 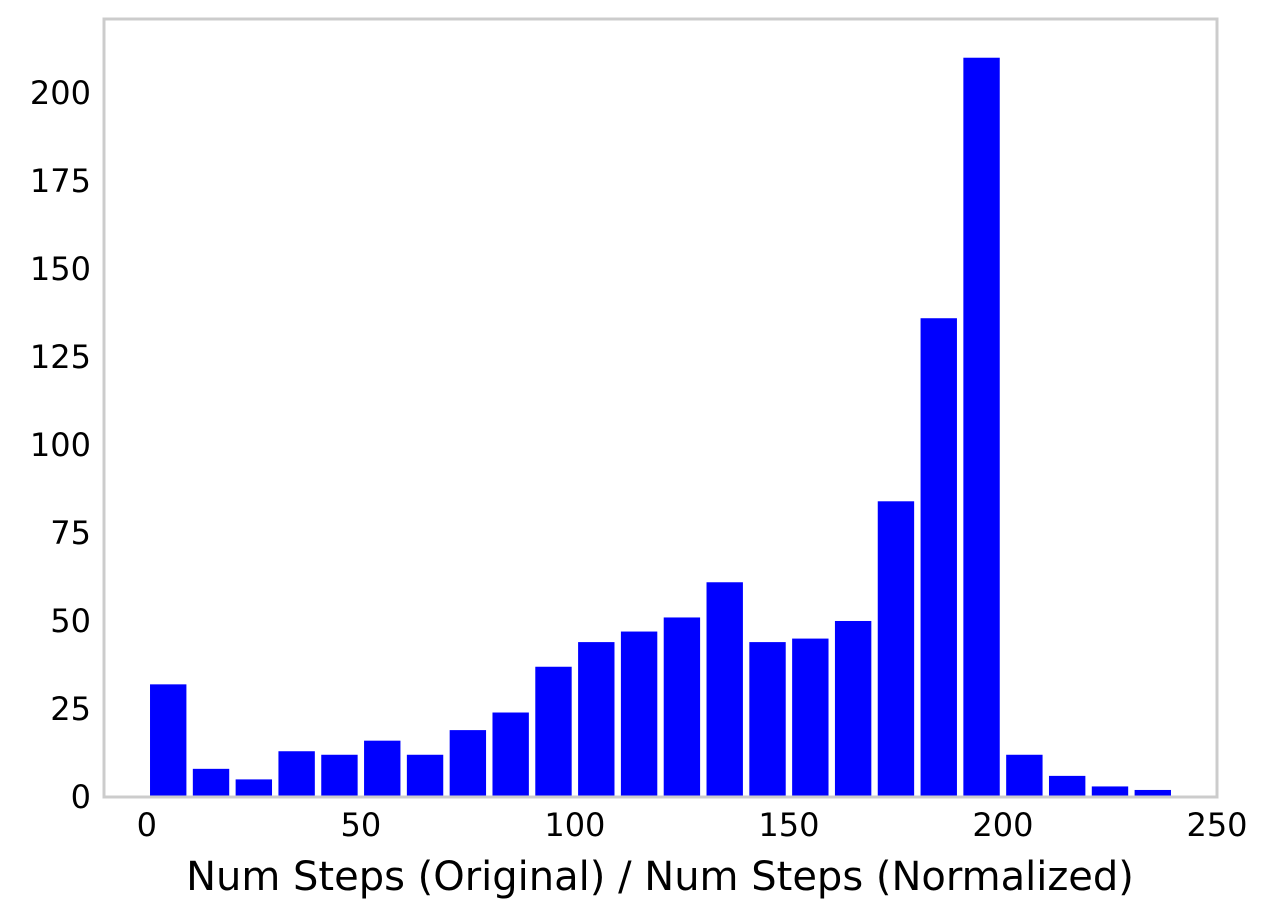 I want to click on y-tick-label: 0, so click(x=81, y=797).